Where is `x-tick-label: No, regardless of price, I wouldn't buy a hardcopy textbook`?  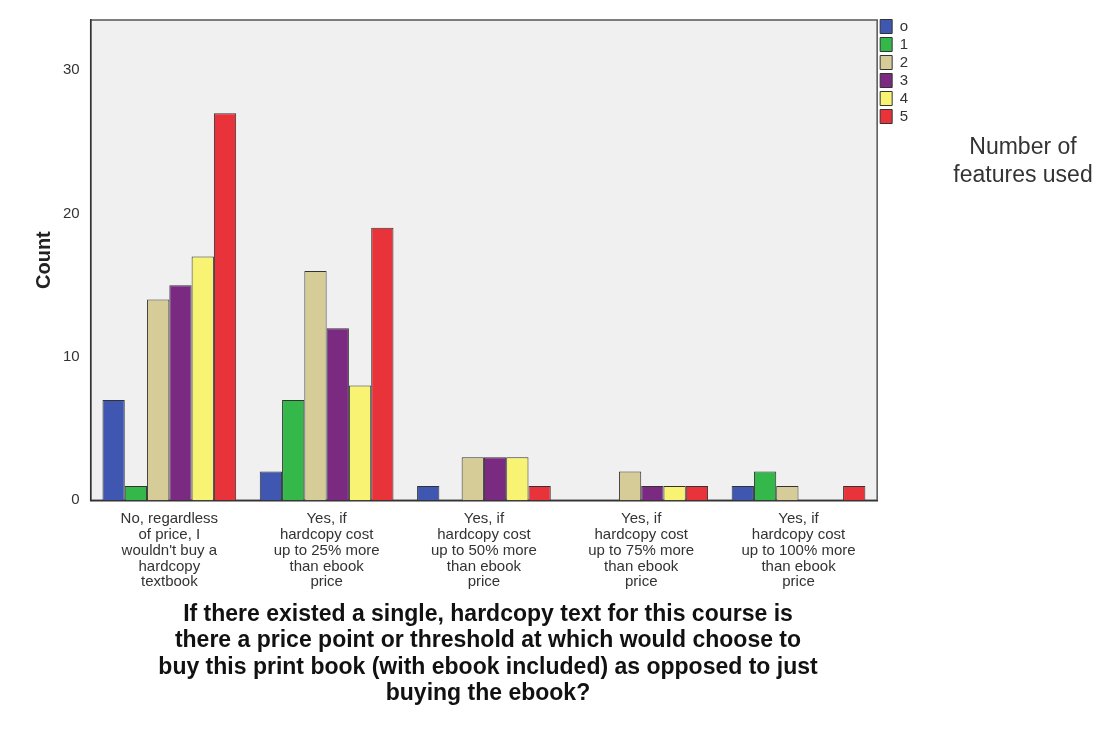
x-tick-label: No, regardless of price, I wouldn't buy a hardcopy textbook is located at coordinates (169, 549).